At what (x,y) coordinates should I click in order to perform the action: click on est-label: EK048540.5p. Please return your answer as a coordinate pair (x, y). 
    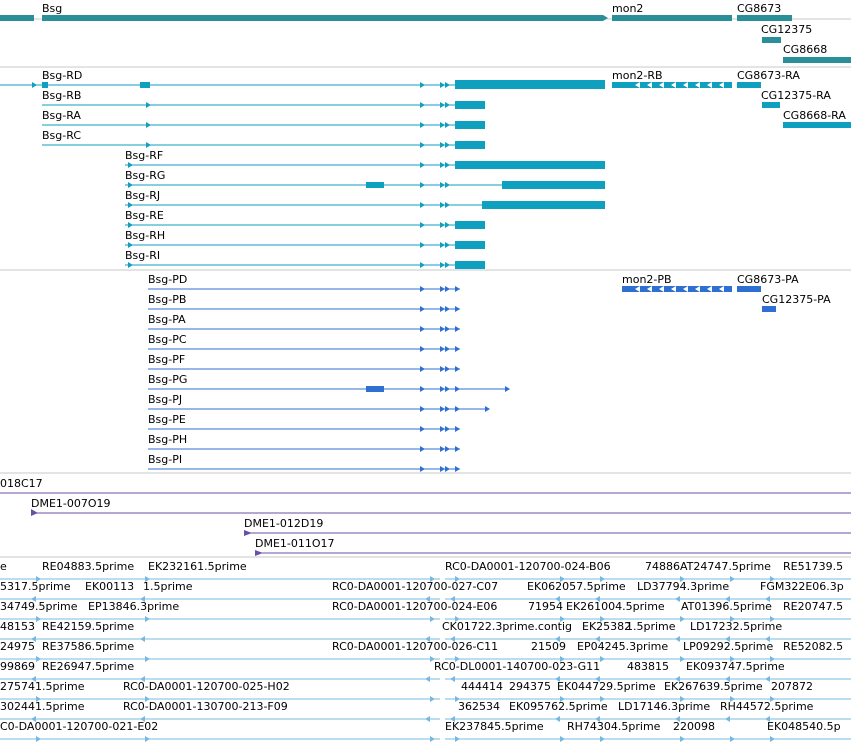
    Looking at the image, I should click on (804, 726).